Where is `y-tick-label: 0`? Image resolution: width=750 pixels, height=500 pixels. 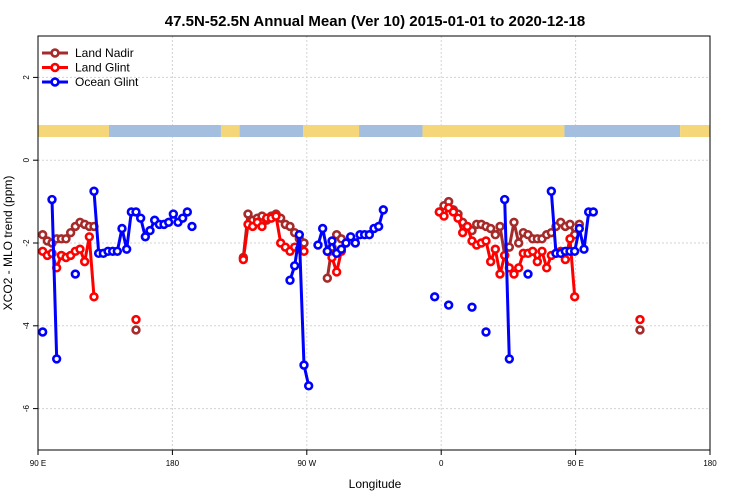
y-tick-label: 0 is located at coordinates (26, 159).